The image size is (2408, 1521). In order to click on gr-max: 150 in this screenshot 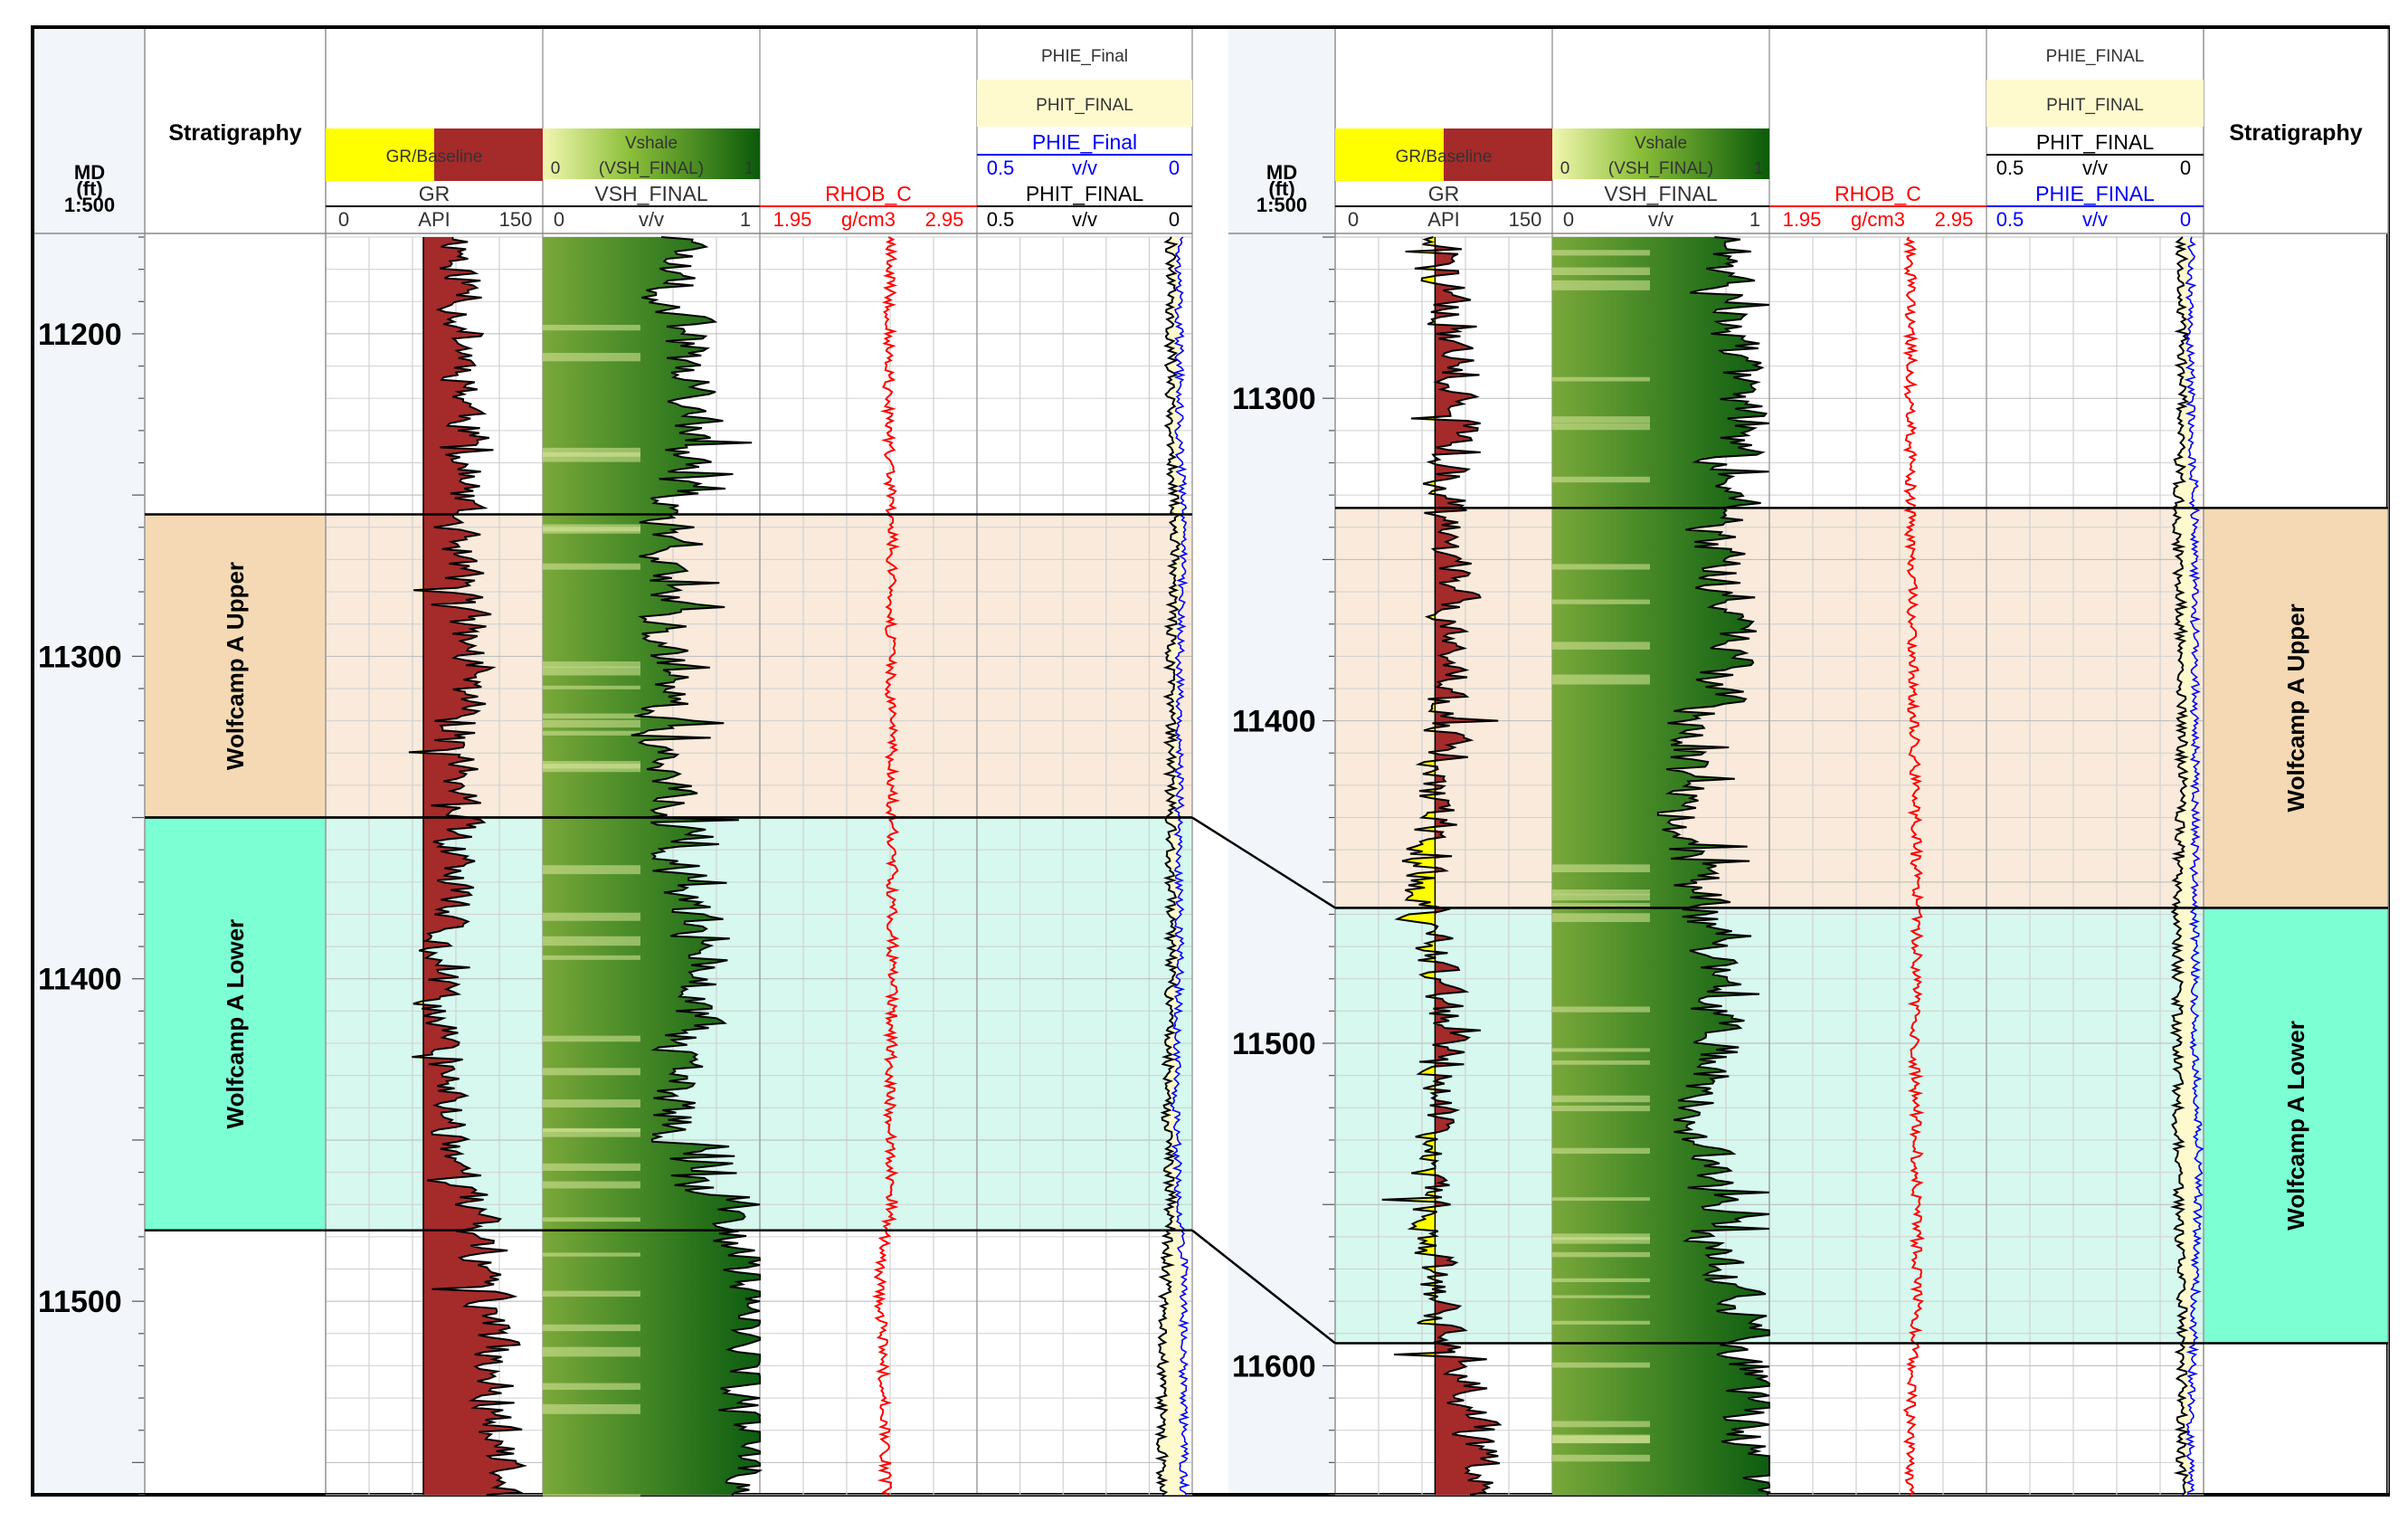, I will do `click(516, 219)`.